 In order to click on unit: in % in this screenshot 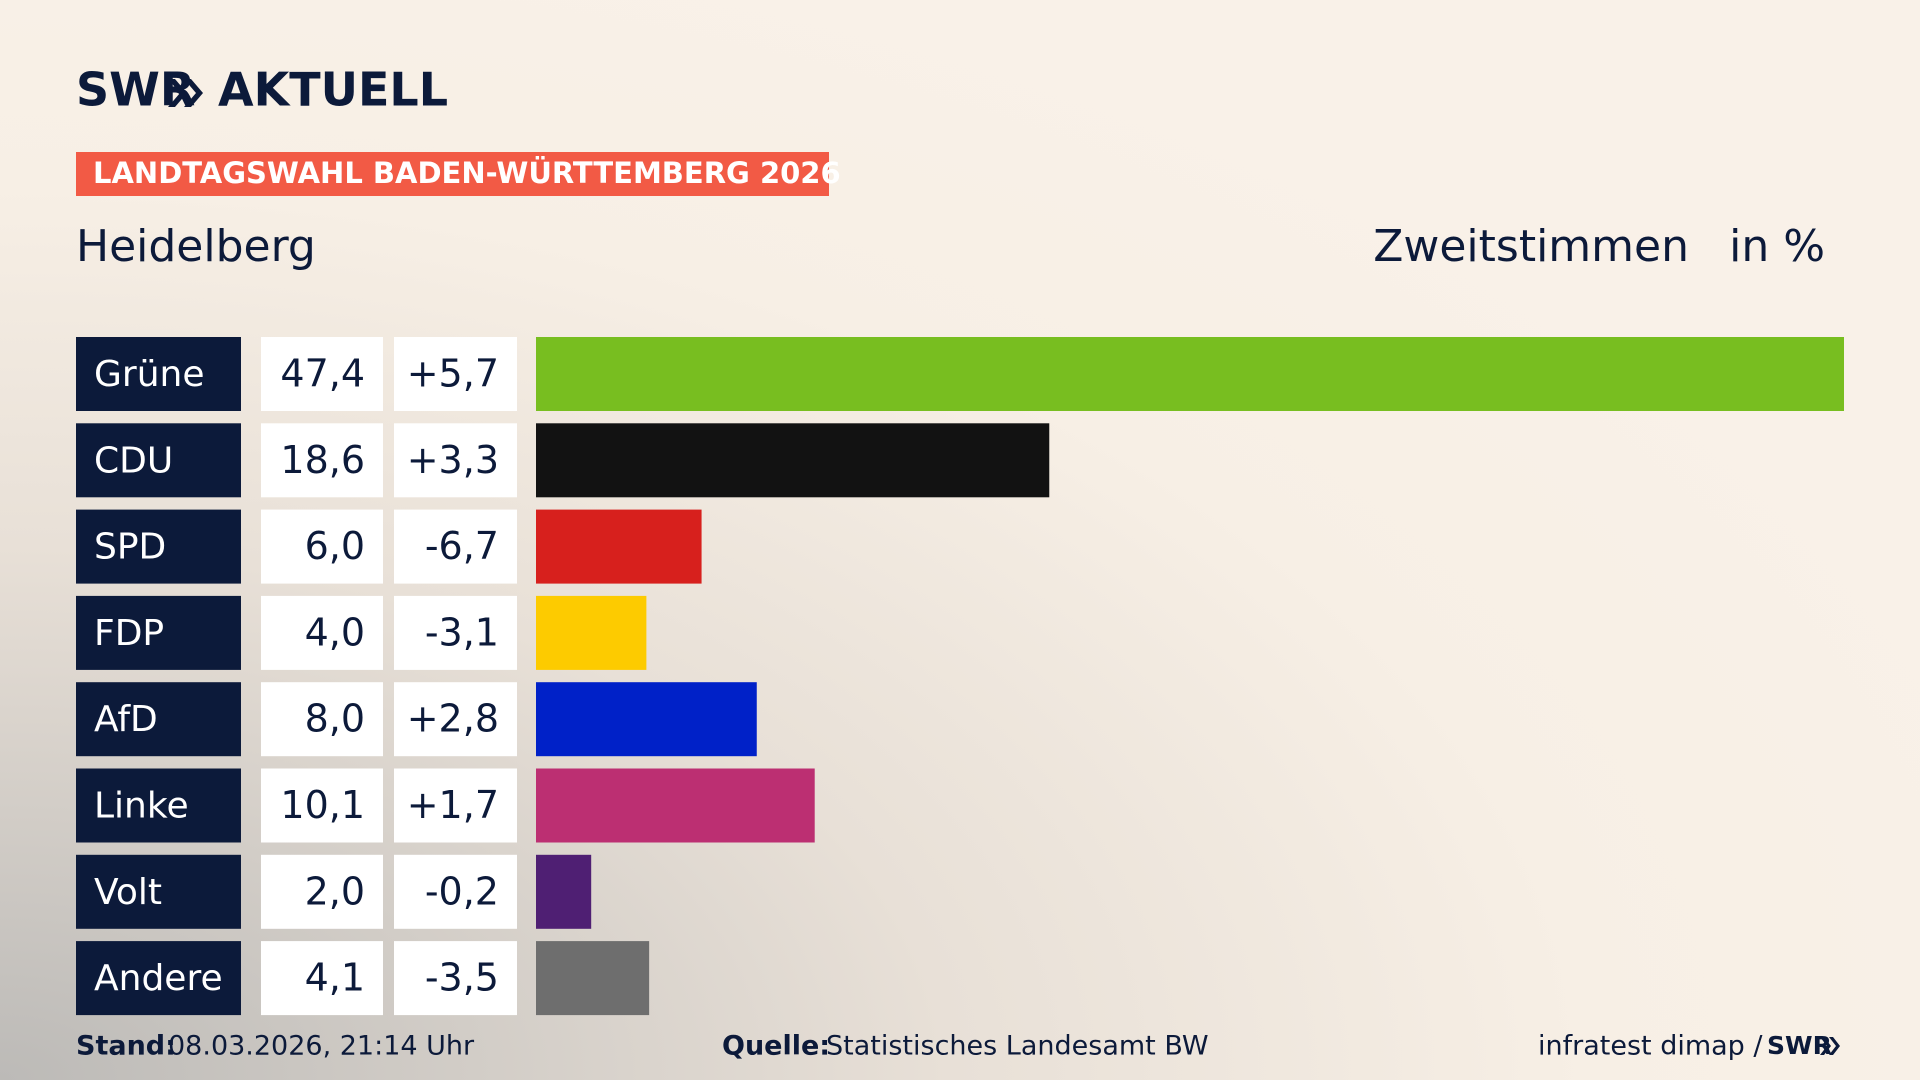, I will do `click(1777, 246)`.